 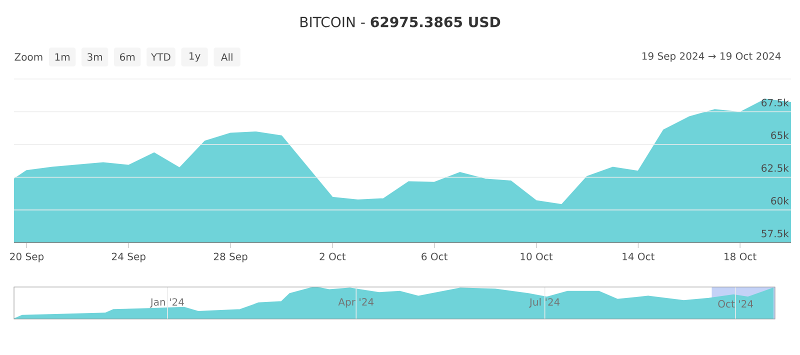 I want to click on text: 1m, so click(x=62, y=57).